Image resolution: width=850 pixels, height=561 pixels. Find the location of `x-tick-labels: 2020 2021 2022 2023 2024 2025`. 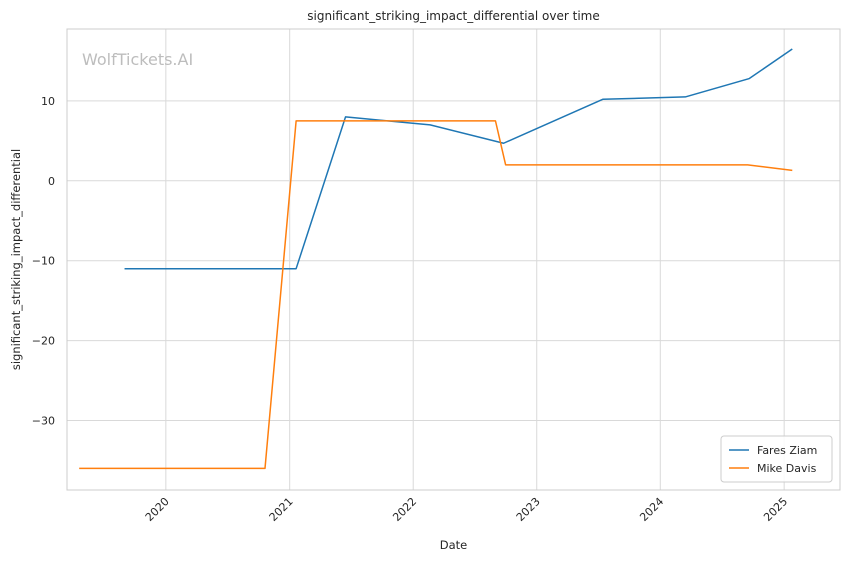

x-tick-labels: 2020 2021 2022 2023 2024 2025 is located at coordinates (466, 509).